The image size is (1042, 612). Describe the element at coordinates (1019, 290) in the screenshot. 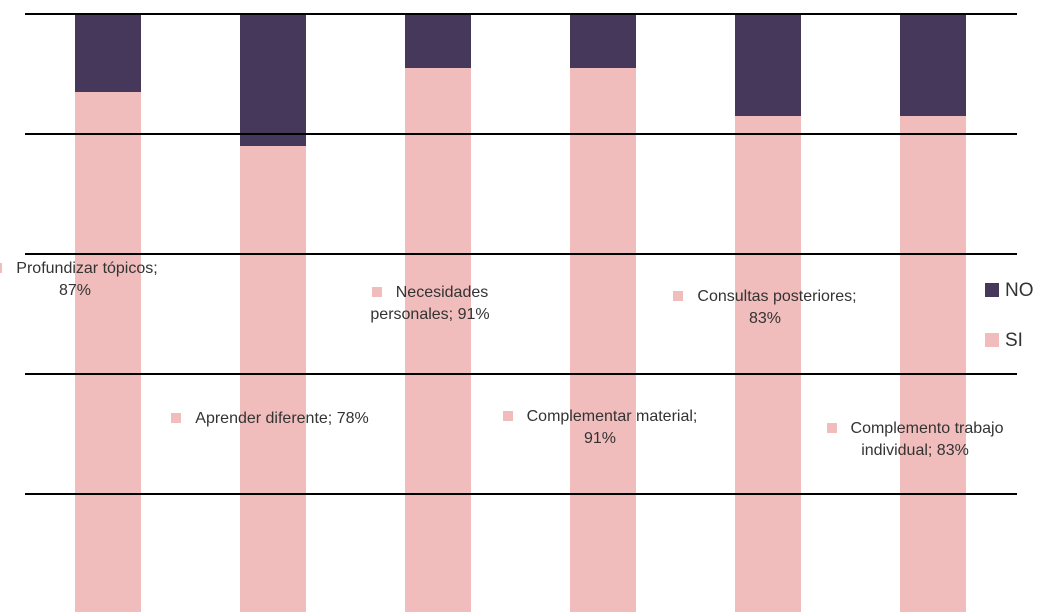

I see `legend-label: NO` at that location.